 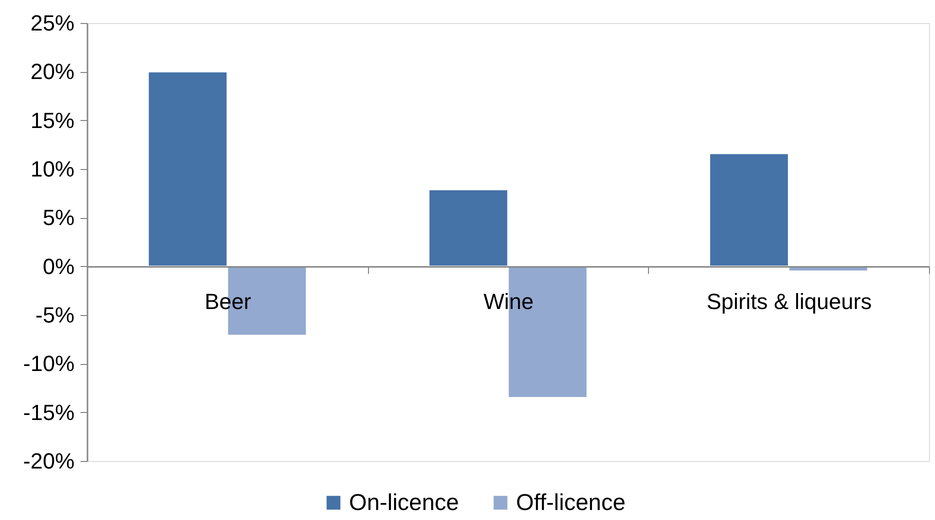 I want to click on y-tick-label: 20%, so click(x=52, y=71).